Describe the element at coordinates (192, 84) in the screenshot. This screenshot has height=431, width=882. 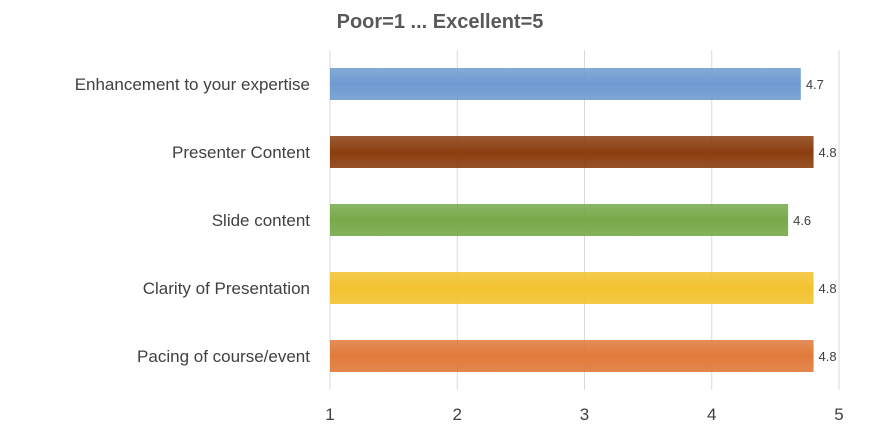
I see `category-label: Enhancement to your expertise` at that location.